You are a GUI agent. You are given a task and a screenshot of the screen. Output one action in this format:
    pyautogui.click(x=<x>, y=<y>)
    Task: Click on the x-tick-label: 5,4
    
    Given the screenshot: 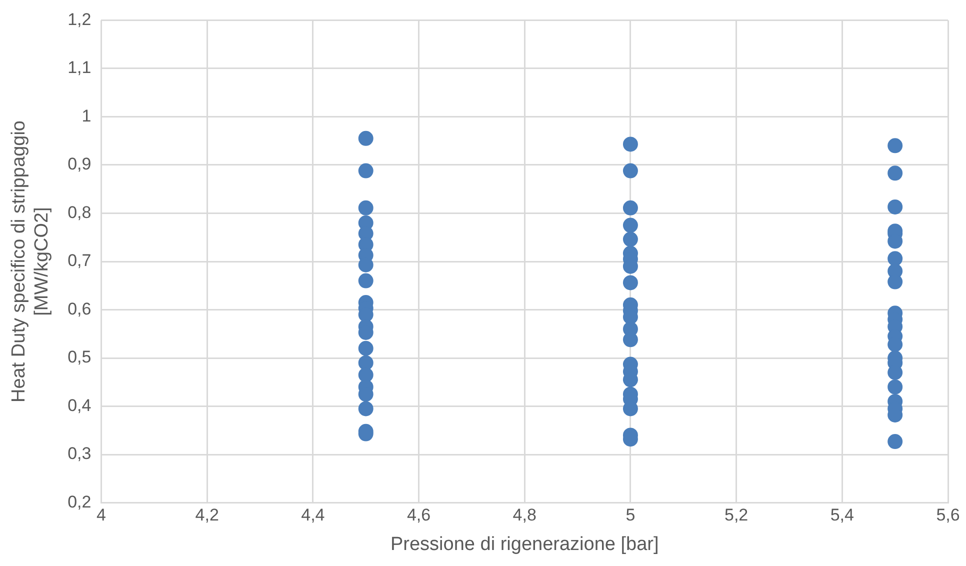 What is the action you would take?
    pyautogui.click(x=842, y=515)
    